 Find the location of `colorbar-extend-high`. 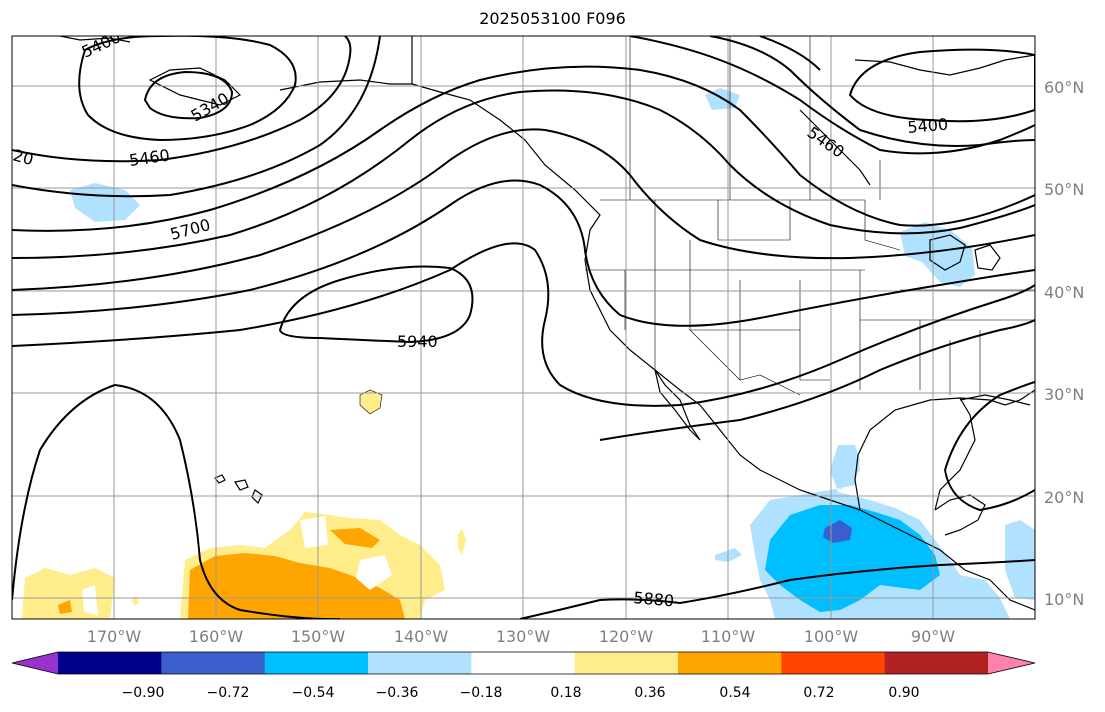

colorbar-extend-high is located at coordinates (1011, 663).